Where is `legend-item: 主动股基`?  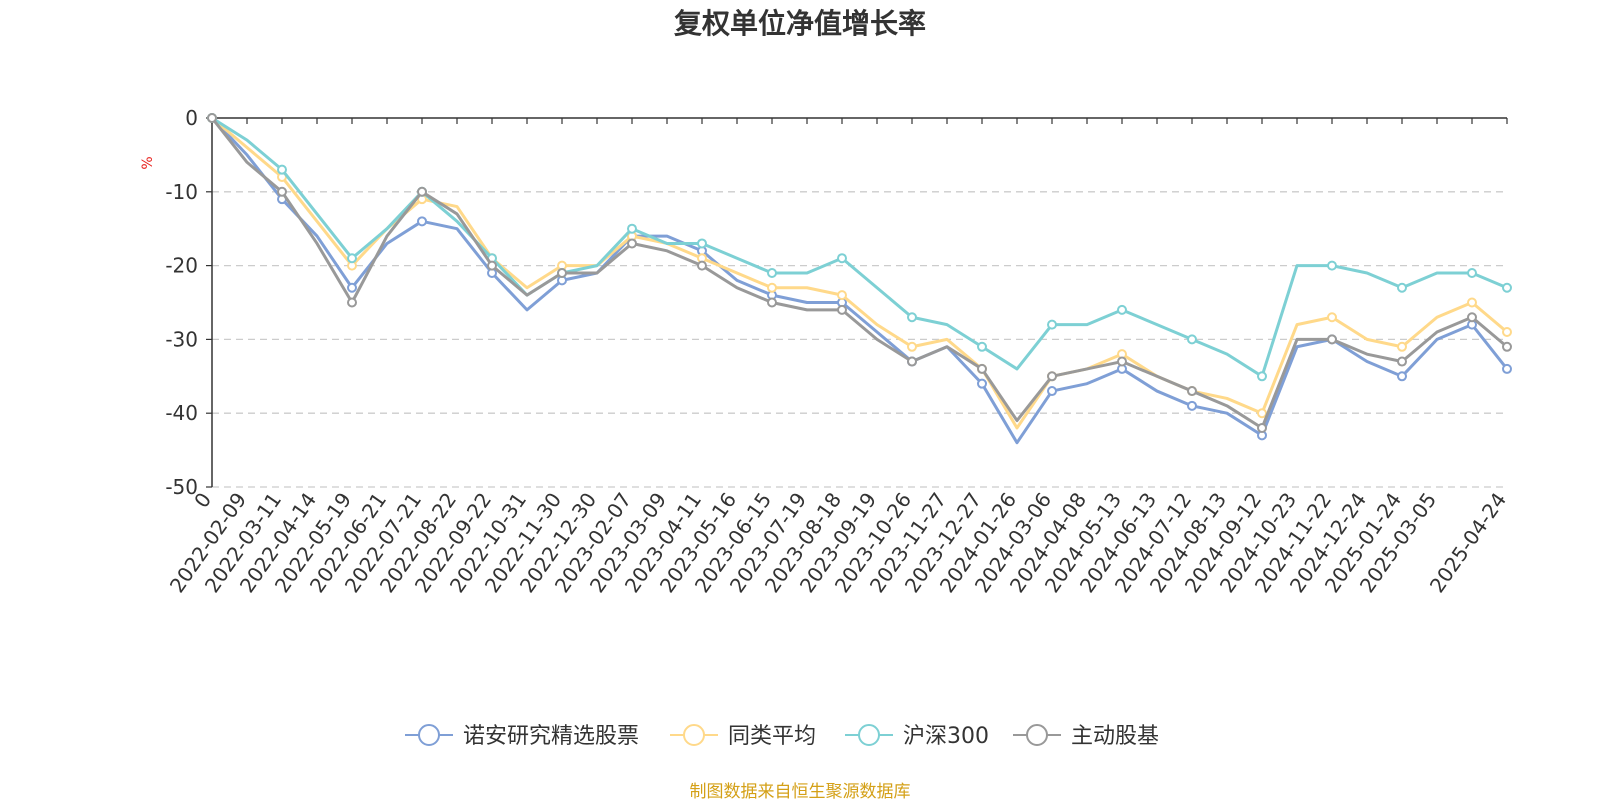
legend-item: 主动股基 is located at coordinates (1086, 736).